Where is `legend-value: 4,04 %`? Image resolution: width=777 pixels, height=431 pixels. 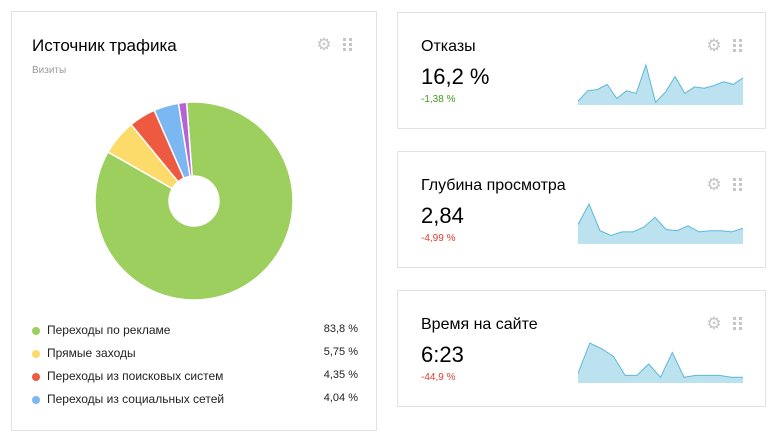
legend-value: 4,04 % is located at coordinates (340, 398).